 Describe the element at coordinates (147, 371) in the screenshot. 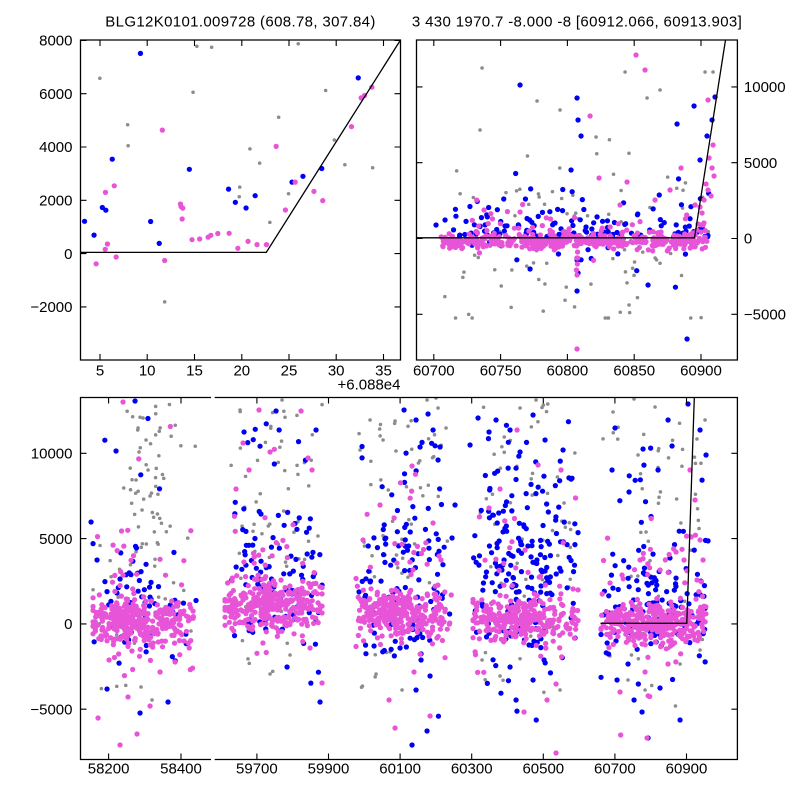

I see `svg-text: 10` at that location.